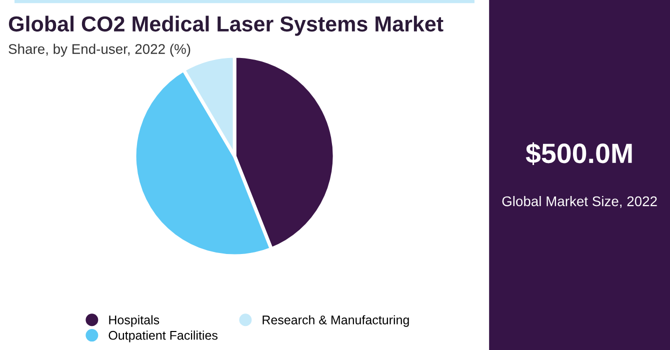 The image size is (670, 350). What do you see at coordinates (335, 321) in the screenshot?
I see `legend-label: Research & Manufacturing` at bounding box center [335, 321].